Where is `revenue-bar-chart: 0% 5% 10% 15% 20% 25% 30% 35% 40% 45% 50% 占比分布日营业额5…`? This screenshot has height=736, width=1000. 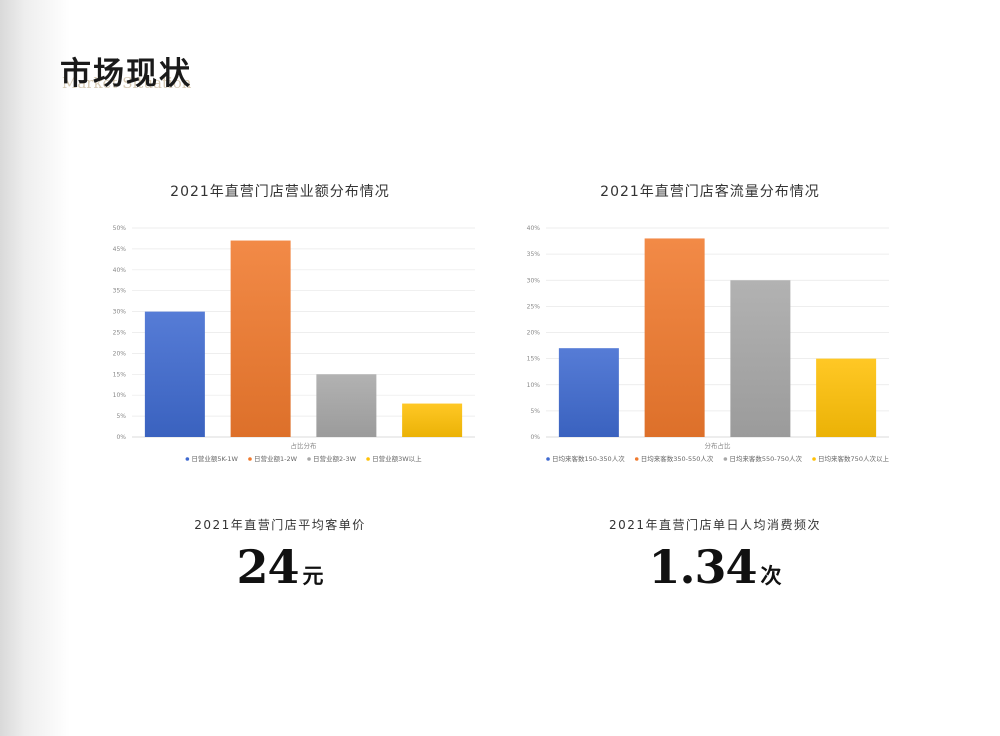 revenue-bar-chart: 0% 5% 10% 15% 20% 25% 30% 35% 40% 45% 50% 占比分布日营业额5… is located at coordinates (294, 344).